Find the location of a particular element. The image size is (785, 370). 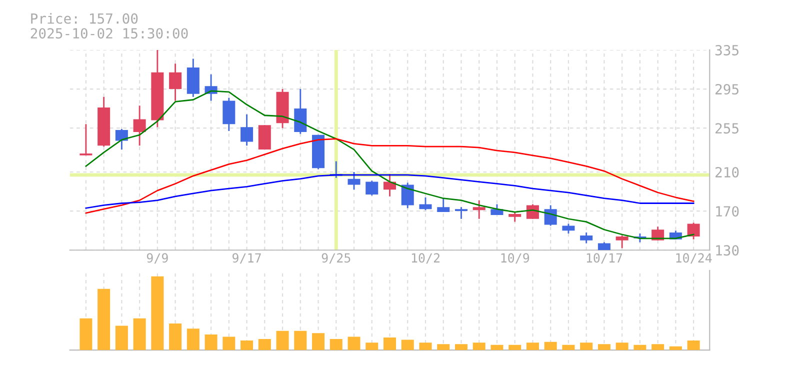

x-tick-label: 10/2 is located at coordinates (426, 258).